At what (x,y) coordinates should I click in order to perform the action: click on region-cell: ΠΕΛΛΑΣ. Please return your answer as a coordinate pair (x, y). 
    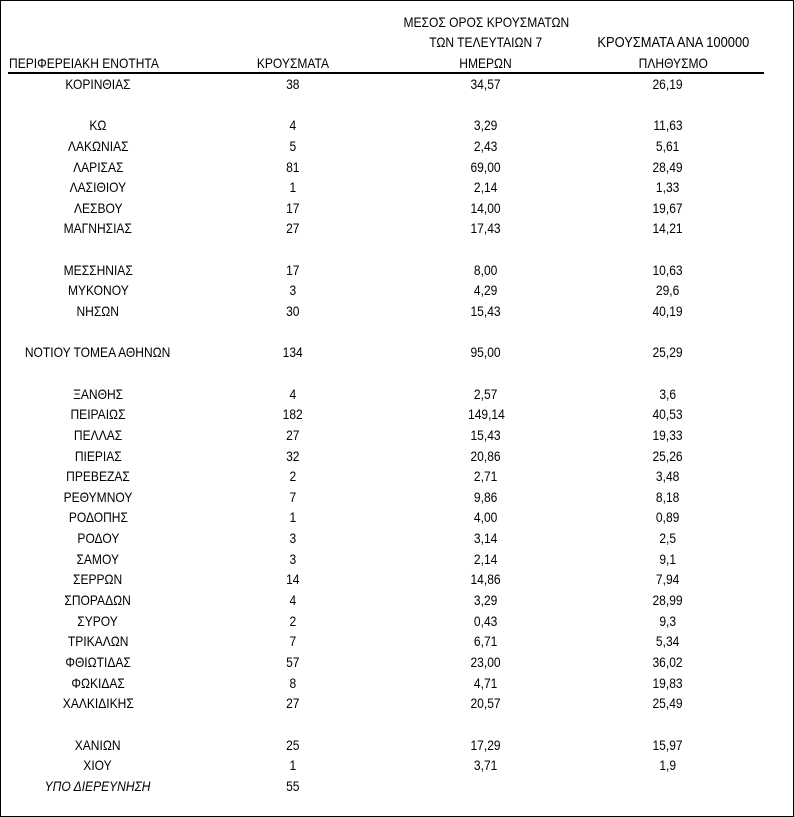
    Looking at the image, I should click on (99, 435).